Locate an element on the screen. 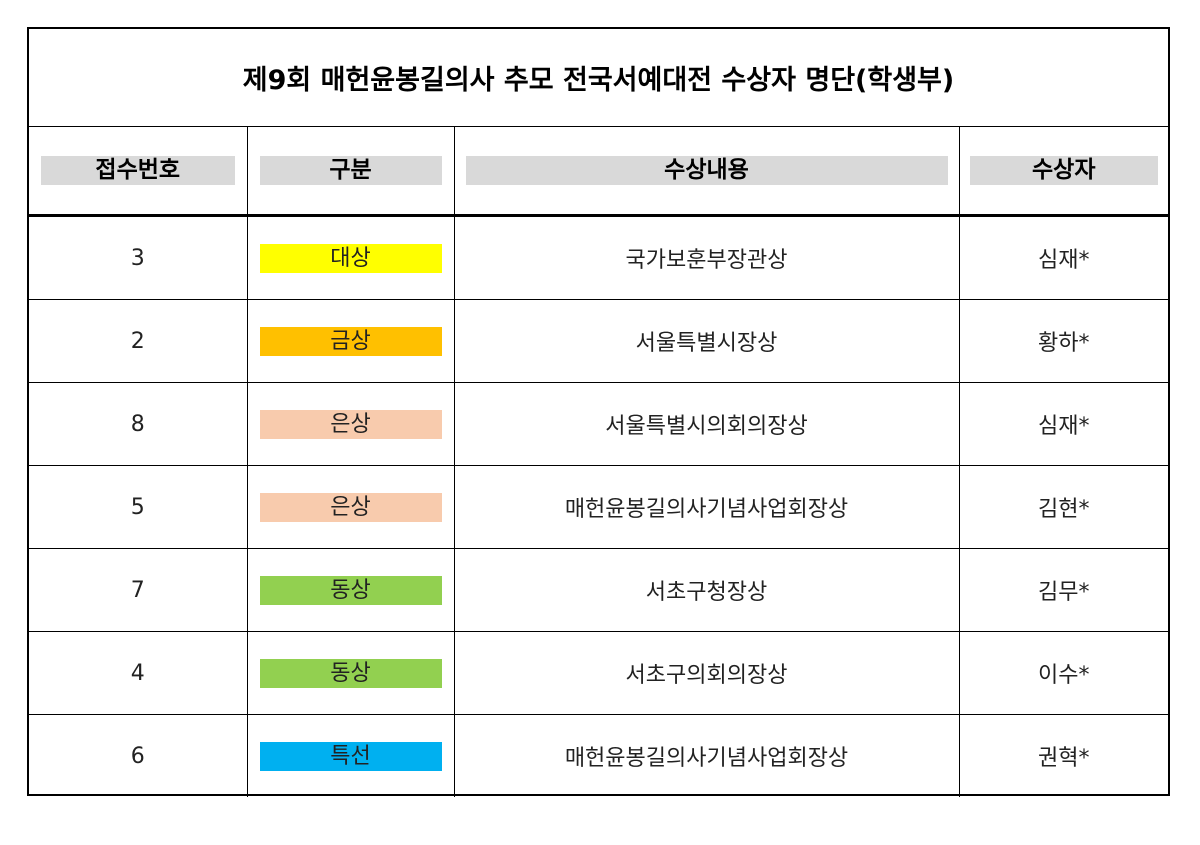 The image size is (1200, 845). data-row: 6 특선 매헌윤봉길의사기념사업회장상 권혁* is located at coordinates (598, 755).